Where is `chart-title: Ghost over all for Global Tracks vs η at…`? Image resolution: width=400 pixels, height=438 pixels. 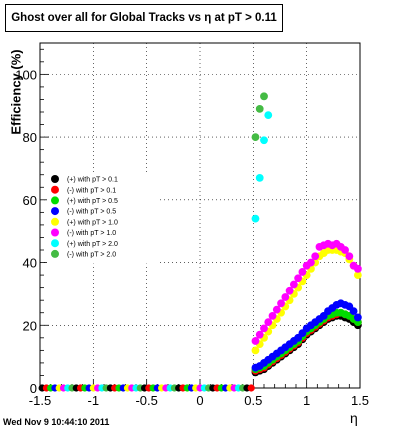 chart-title: Ghost over all for Global Tracks vs η at… is located at coordinates (144, 18).